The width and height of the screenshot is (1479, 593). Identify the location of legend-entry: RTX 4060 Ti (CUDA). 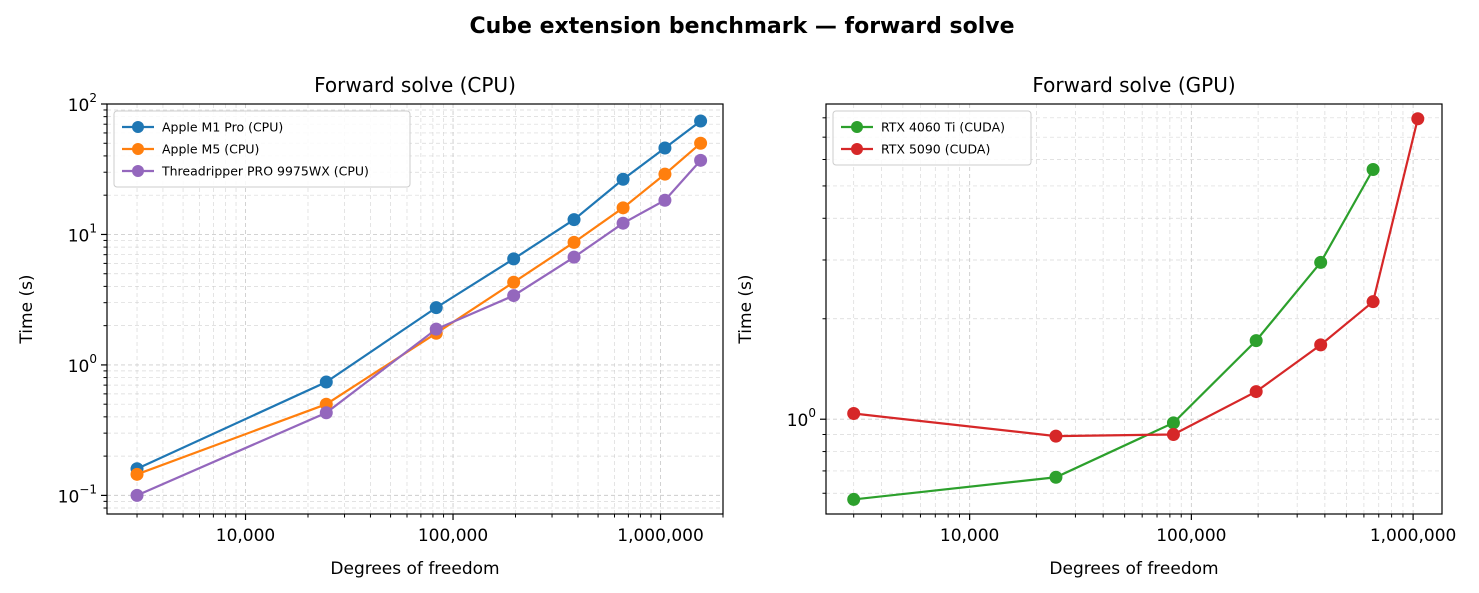
(943, 127).